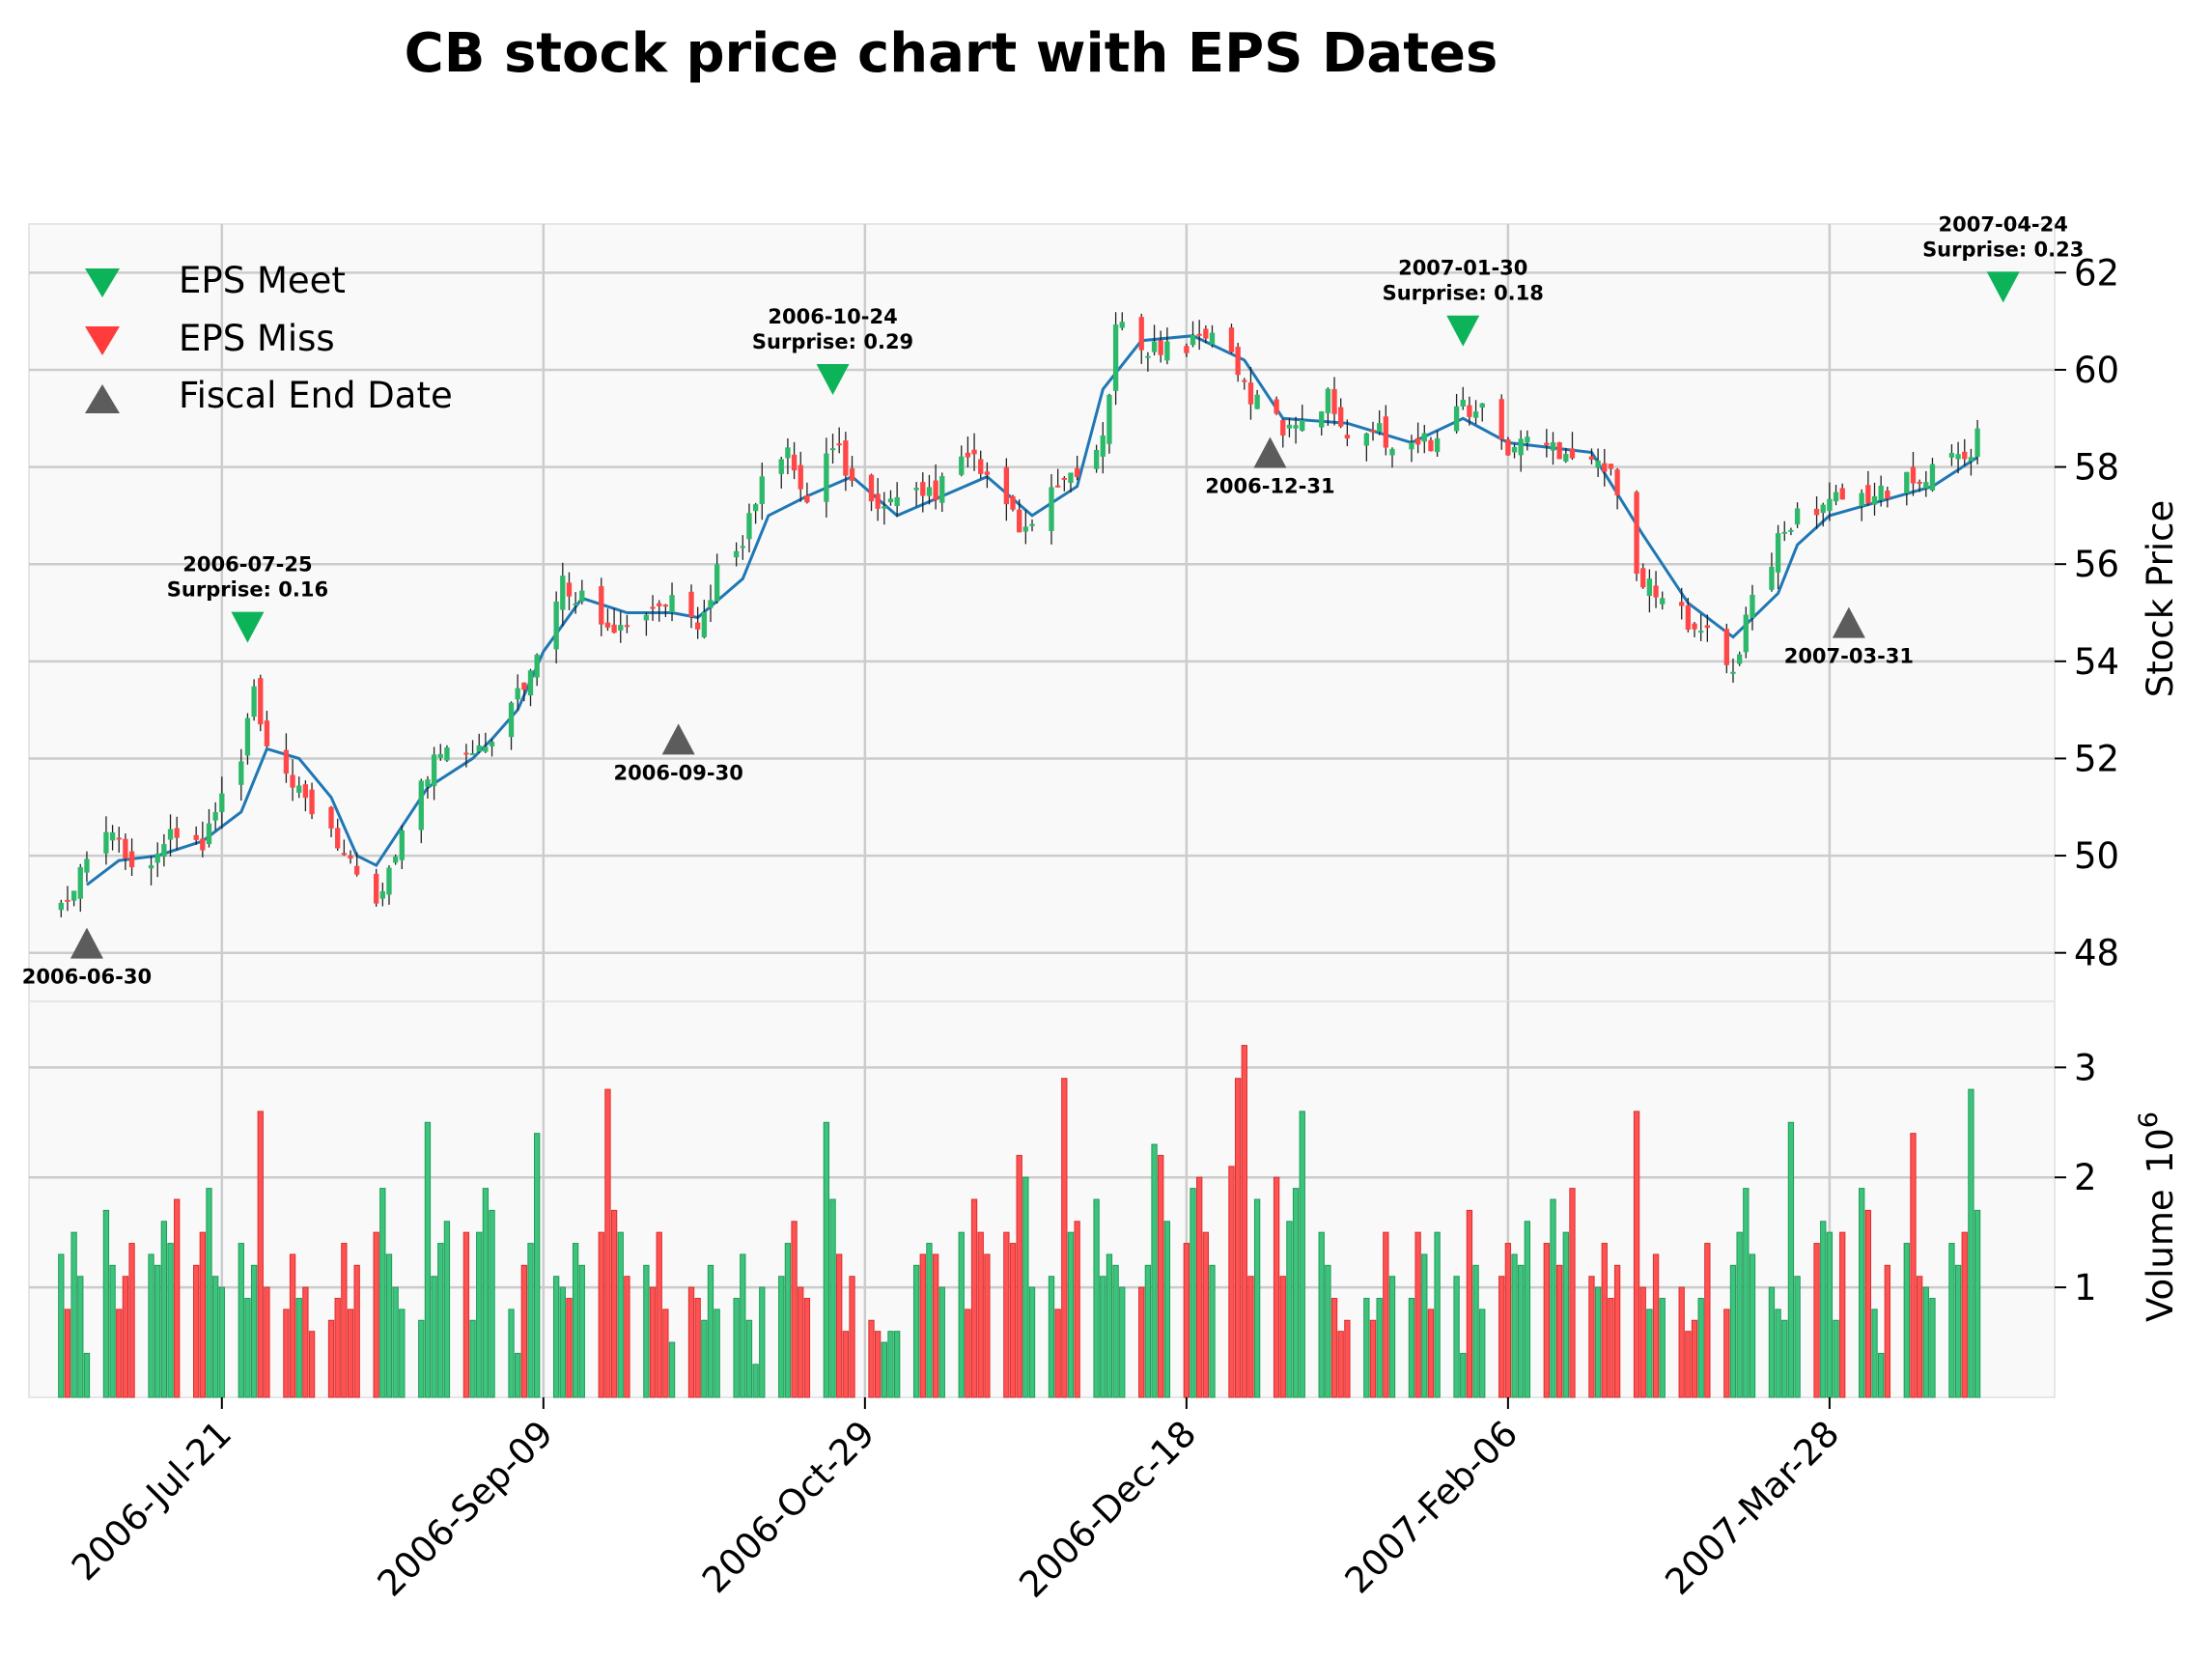  What do you see at coordinates (1463, 331) in the screenshot?
I see `eps-meet-triangle` at bounding box center [1463, 331].